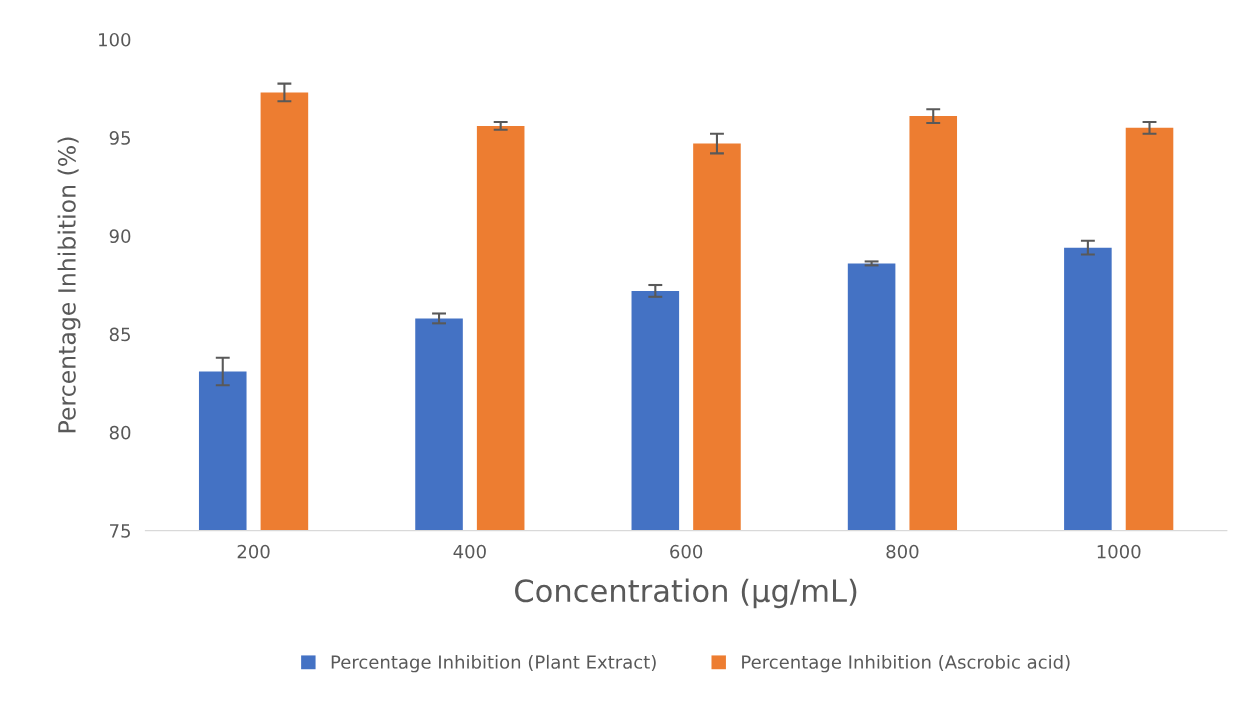 The image size is (1243, 717). Describe the element at coordinates (120, 531) in the screenshot. I see `y-tick-label: 75` at that location.